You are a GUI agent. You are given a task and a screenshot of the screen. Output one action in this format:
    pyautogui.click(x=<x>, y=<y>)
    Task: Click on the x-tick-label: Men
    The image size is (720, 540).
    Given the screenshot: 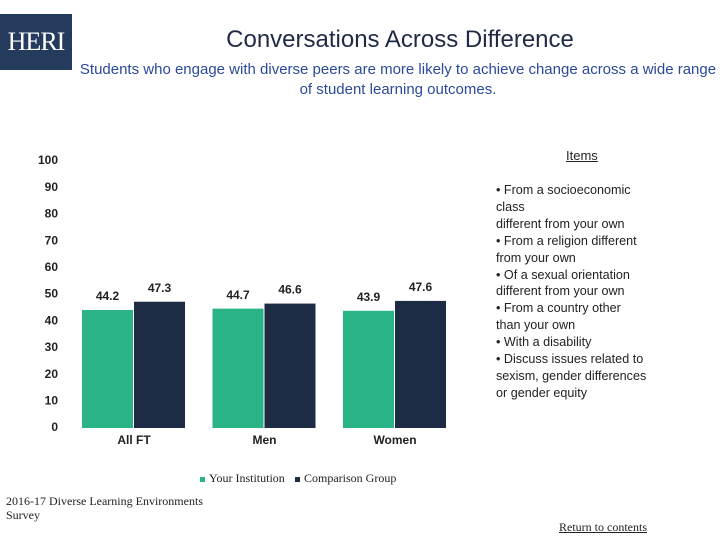 What is the action you would take?
    pyautogui.click(x=265, y=440)
    